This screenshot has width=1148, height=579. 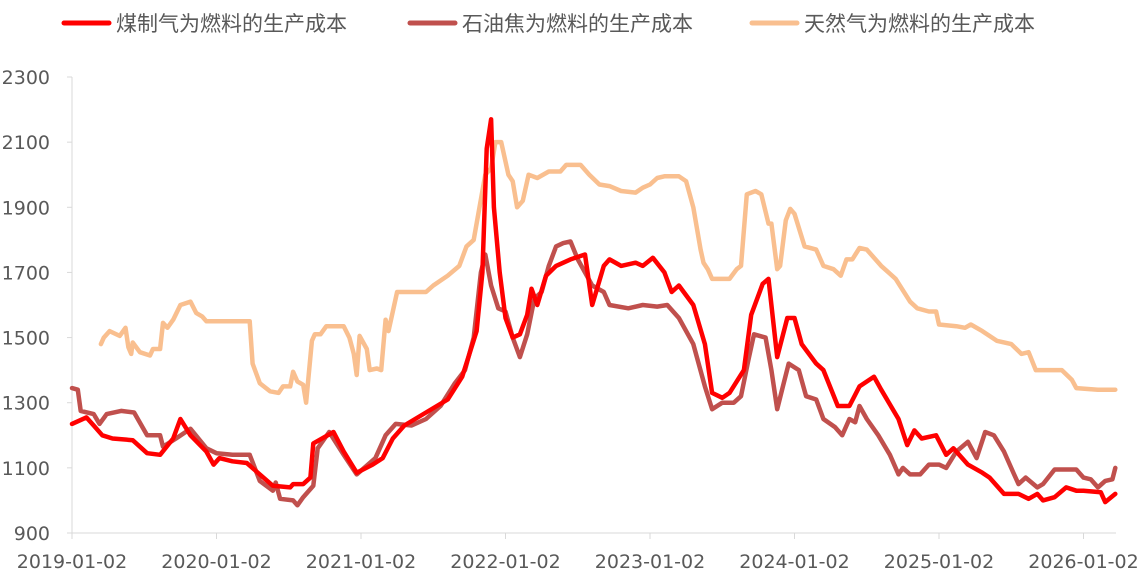 I want to click on legend-label-0: 煤制气为燃料的生产成本, so click(x=231, y=24).